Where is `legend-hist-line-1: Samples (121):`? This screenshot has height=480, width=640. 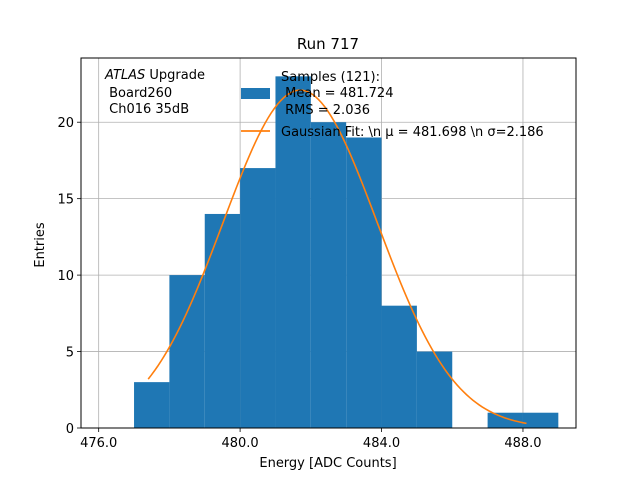
legend-hist-line-1: Samples (121): is located at coordinates (330, 77).